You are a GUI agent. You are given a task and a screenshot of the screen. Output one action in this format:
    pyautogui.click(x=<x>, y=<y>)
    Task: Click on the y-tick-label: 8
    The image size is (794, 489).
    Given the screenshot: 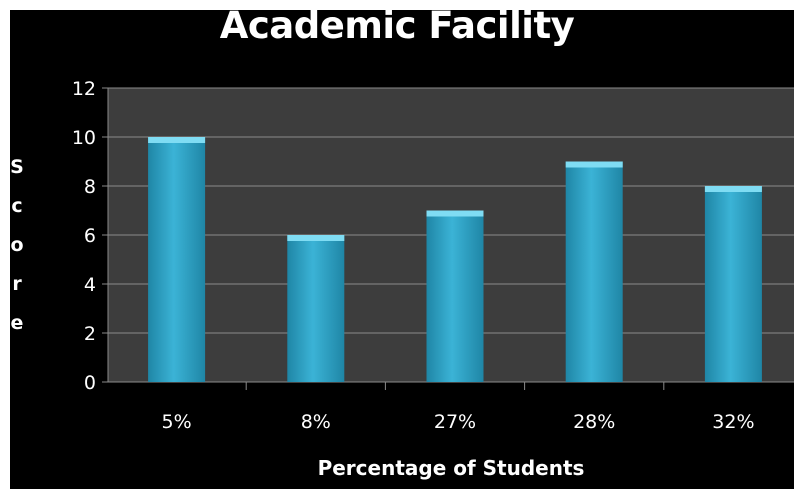 What is the action you would take?
    pyautogui.click(x=90, y=187)
    